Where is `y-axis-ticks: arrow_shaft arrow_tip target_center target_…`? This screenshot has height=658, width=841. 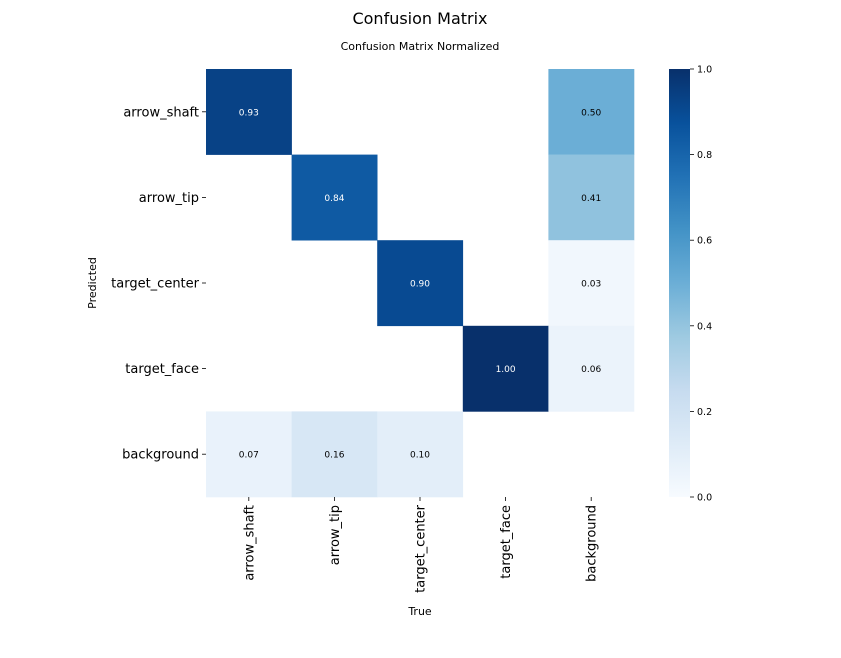 y-axis-ticks: arrow_shaft arrow_tip target_center target_… is located at coordinates (158, 284).